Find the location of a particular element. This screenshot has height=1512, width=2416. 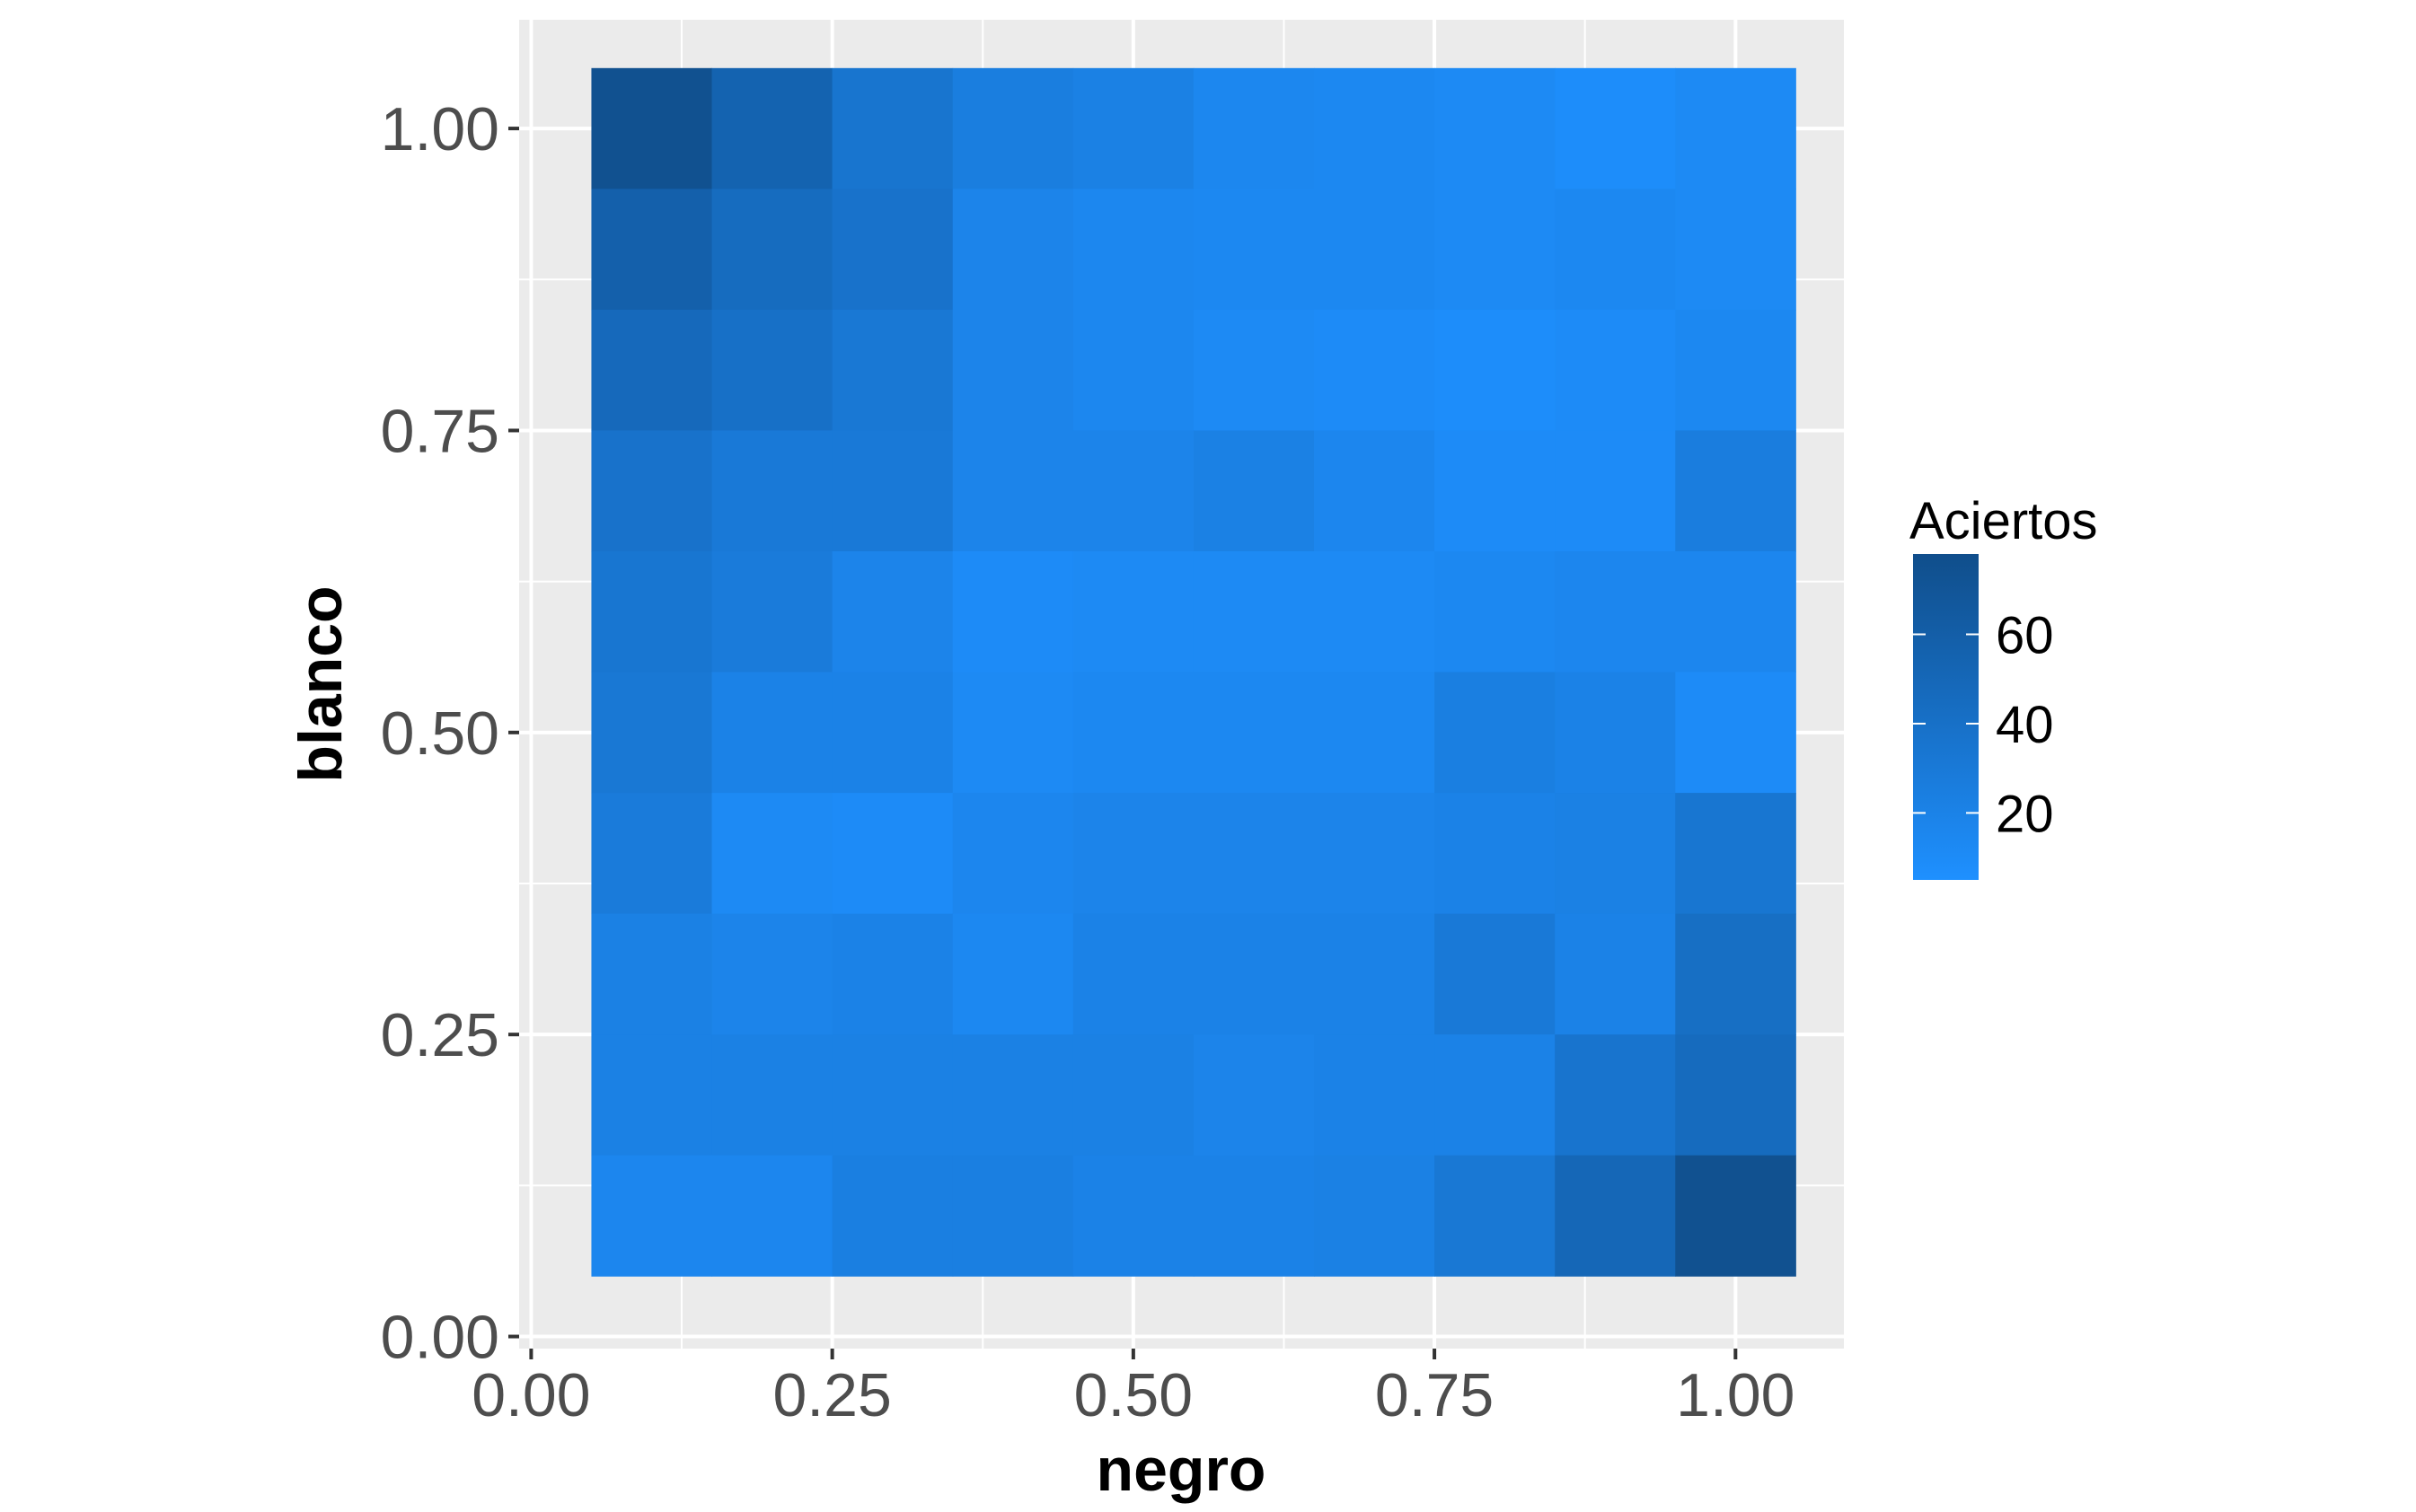

x-tick-label: 0.25 is located at coordinates (832, 1395).